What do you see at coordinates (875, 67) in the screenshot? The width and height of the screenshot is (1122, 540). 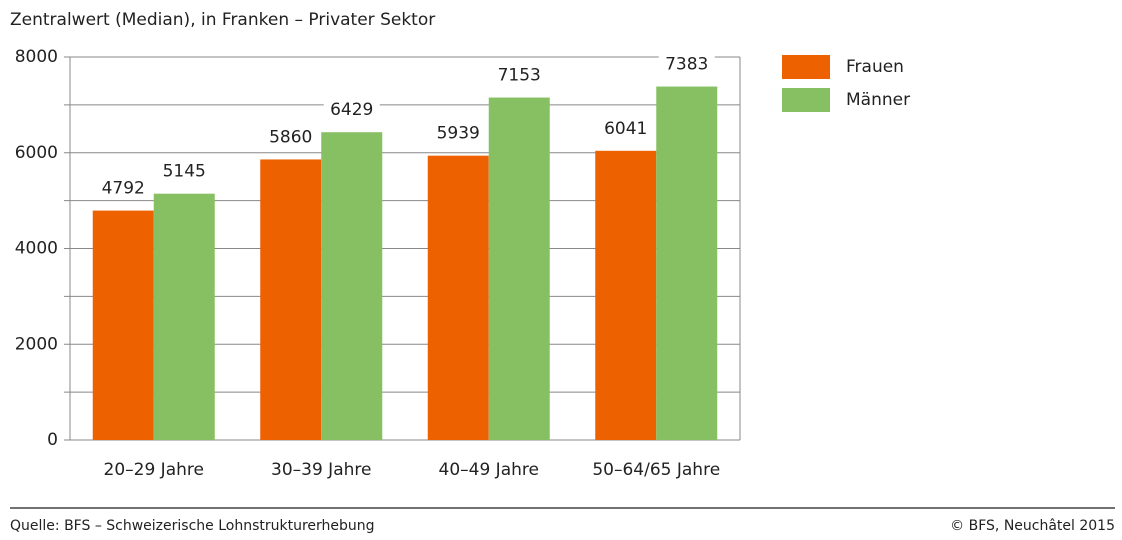 I see `legend-label: Frauen` at bounding box center [875, 67].